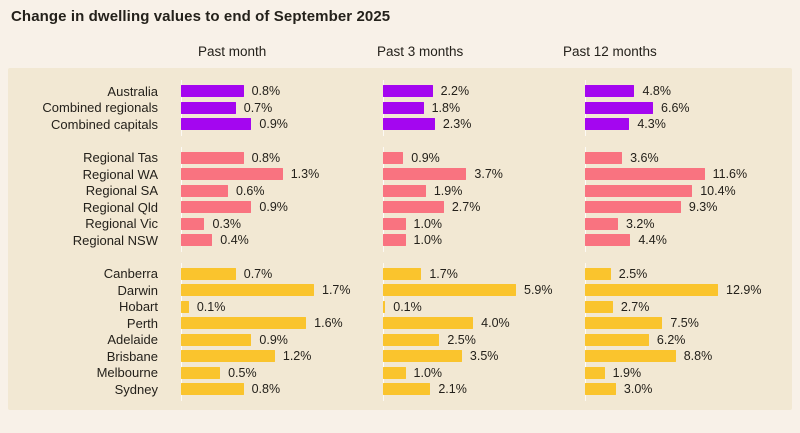 The image size is (800, 433). Describe the element at coordinates (115, 240) in the screenshot. I see `row-label: Regional NSW` at that location.